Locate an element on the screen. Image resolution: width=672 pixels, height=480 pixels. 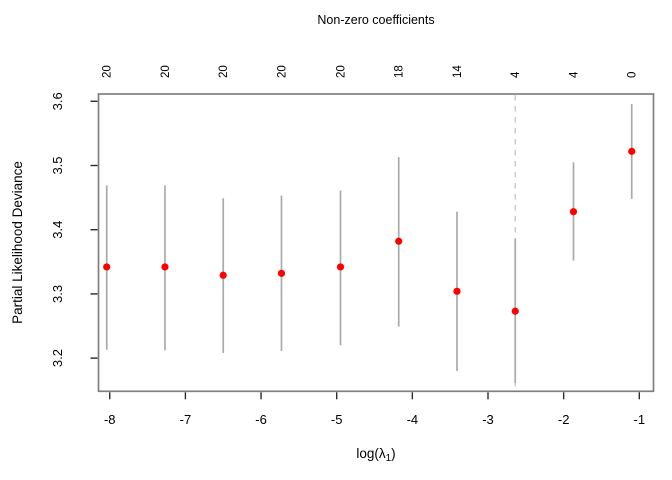
x-tick-label: -2 is located at coordinates (564, 419).